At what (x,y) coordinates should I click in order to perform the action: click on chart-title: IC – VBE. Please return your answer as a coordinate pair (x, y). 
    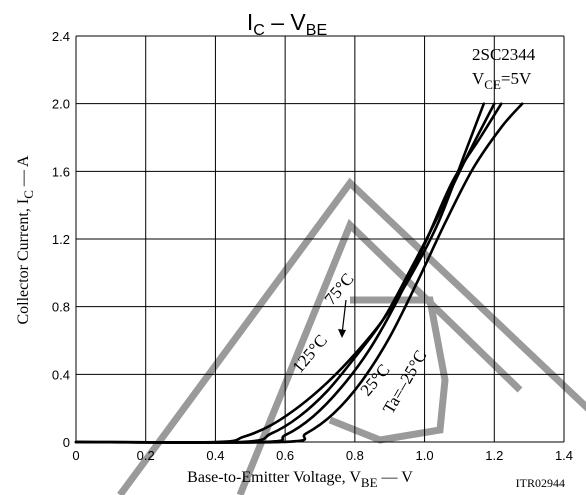
    Looking at the image, I should click on (287, 24).